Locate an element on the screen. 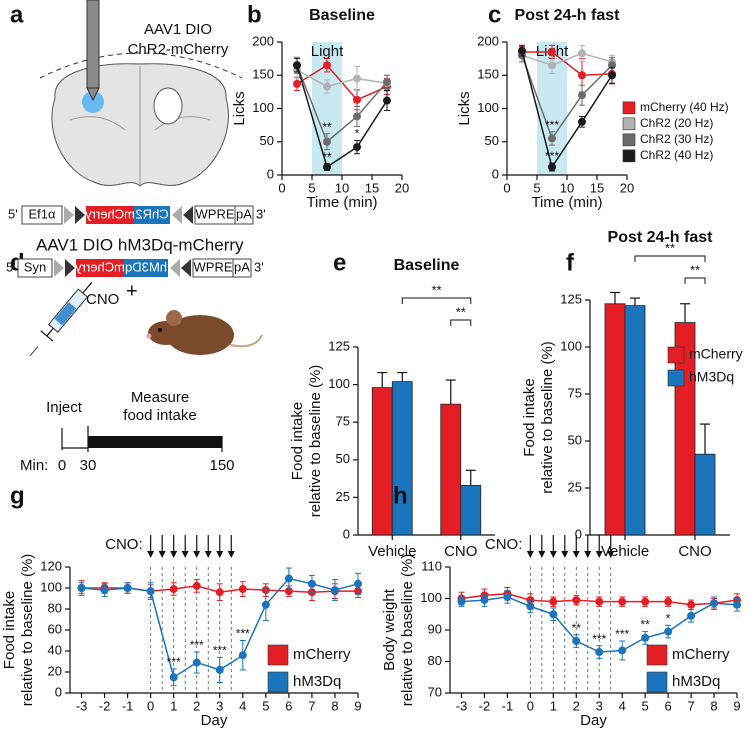 The image size is (750, 733). y-tick-label: 75 is located at coordinates (575, 392).